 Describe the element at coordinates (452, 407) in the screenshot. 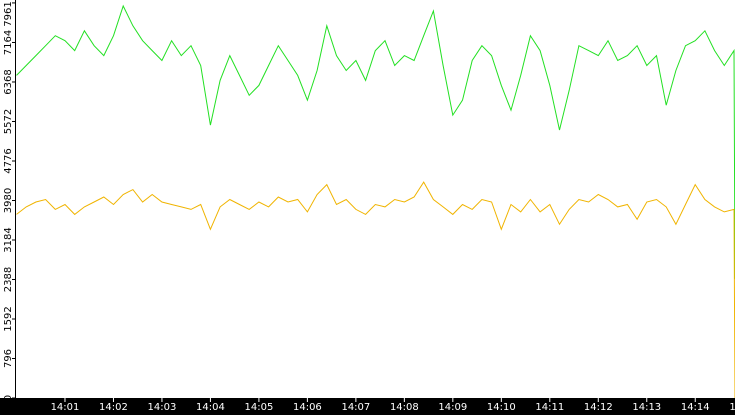

I see `x-tick-label: 14:09` at that location.